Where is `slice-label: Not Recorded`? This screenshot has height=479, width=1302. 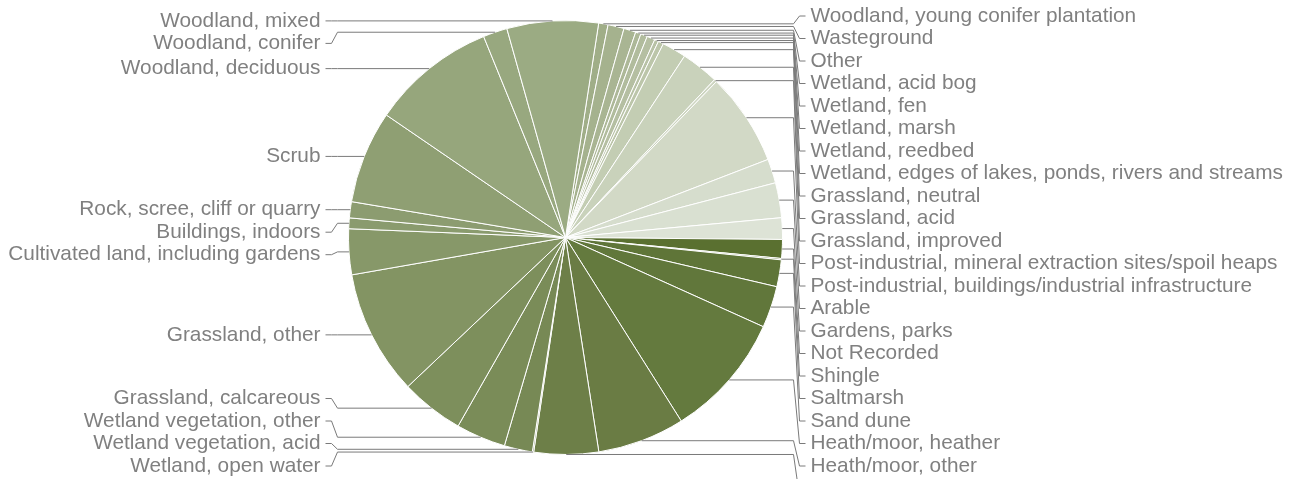
slice-label: Not Recorded is located at coordinates (874, 352).